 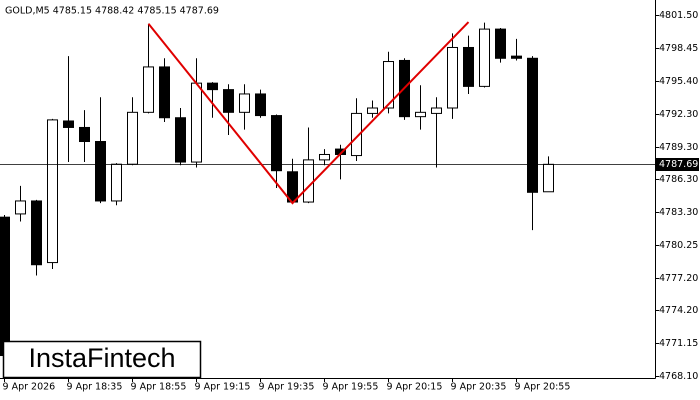 What do you see at coordinates (543, 387) in the screenshot?
I see `x-tick-label: 9 Apr 20:55` at bounding box center [543, 387].